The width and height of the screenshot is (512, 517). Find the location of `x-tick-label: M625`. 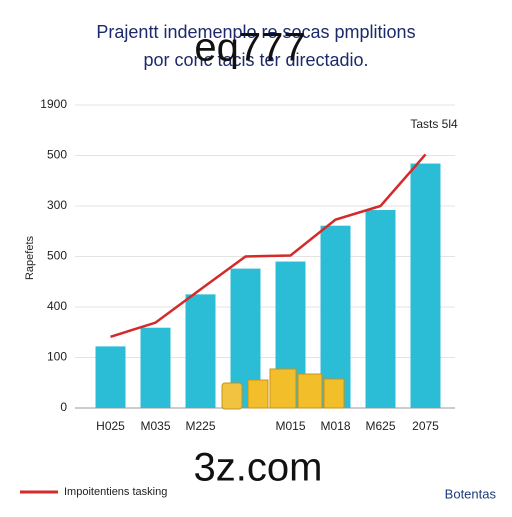

x-tick-label: M625 is located at coordinates (380, 426).